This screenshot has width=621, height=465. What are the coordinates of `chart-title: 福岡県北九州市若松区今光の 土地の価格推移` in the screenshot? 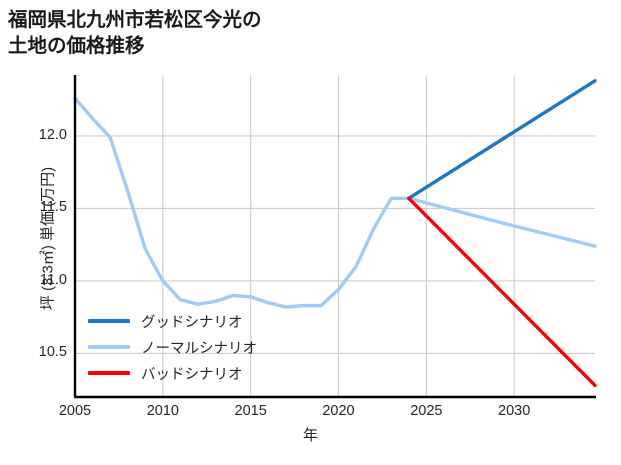 It's located at (135, 33).